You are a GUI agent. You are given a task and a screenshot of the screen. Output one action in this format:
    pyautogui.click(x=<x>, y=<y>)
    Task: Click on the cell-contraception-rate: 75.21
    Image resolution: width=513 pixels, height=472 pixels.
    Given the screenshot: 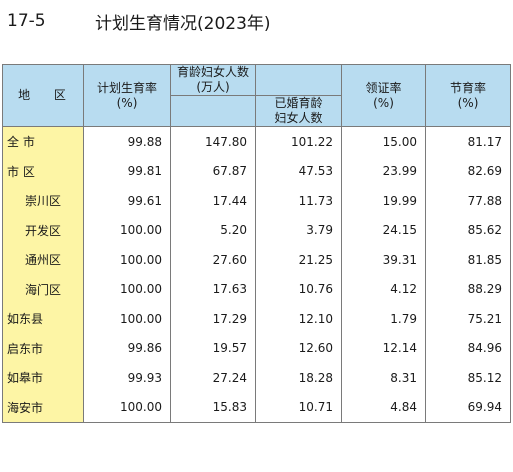 What is the action you would take?
    pyautogui.click(x=468, y=319)
    